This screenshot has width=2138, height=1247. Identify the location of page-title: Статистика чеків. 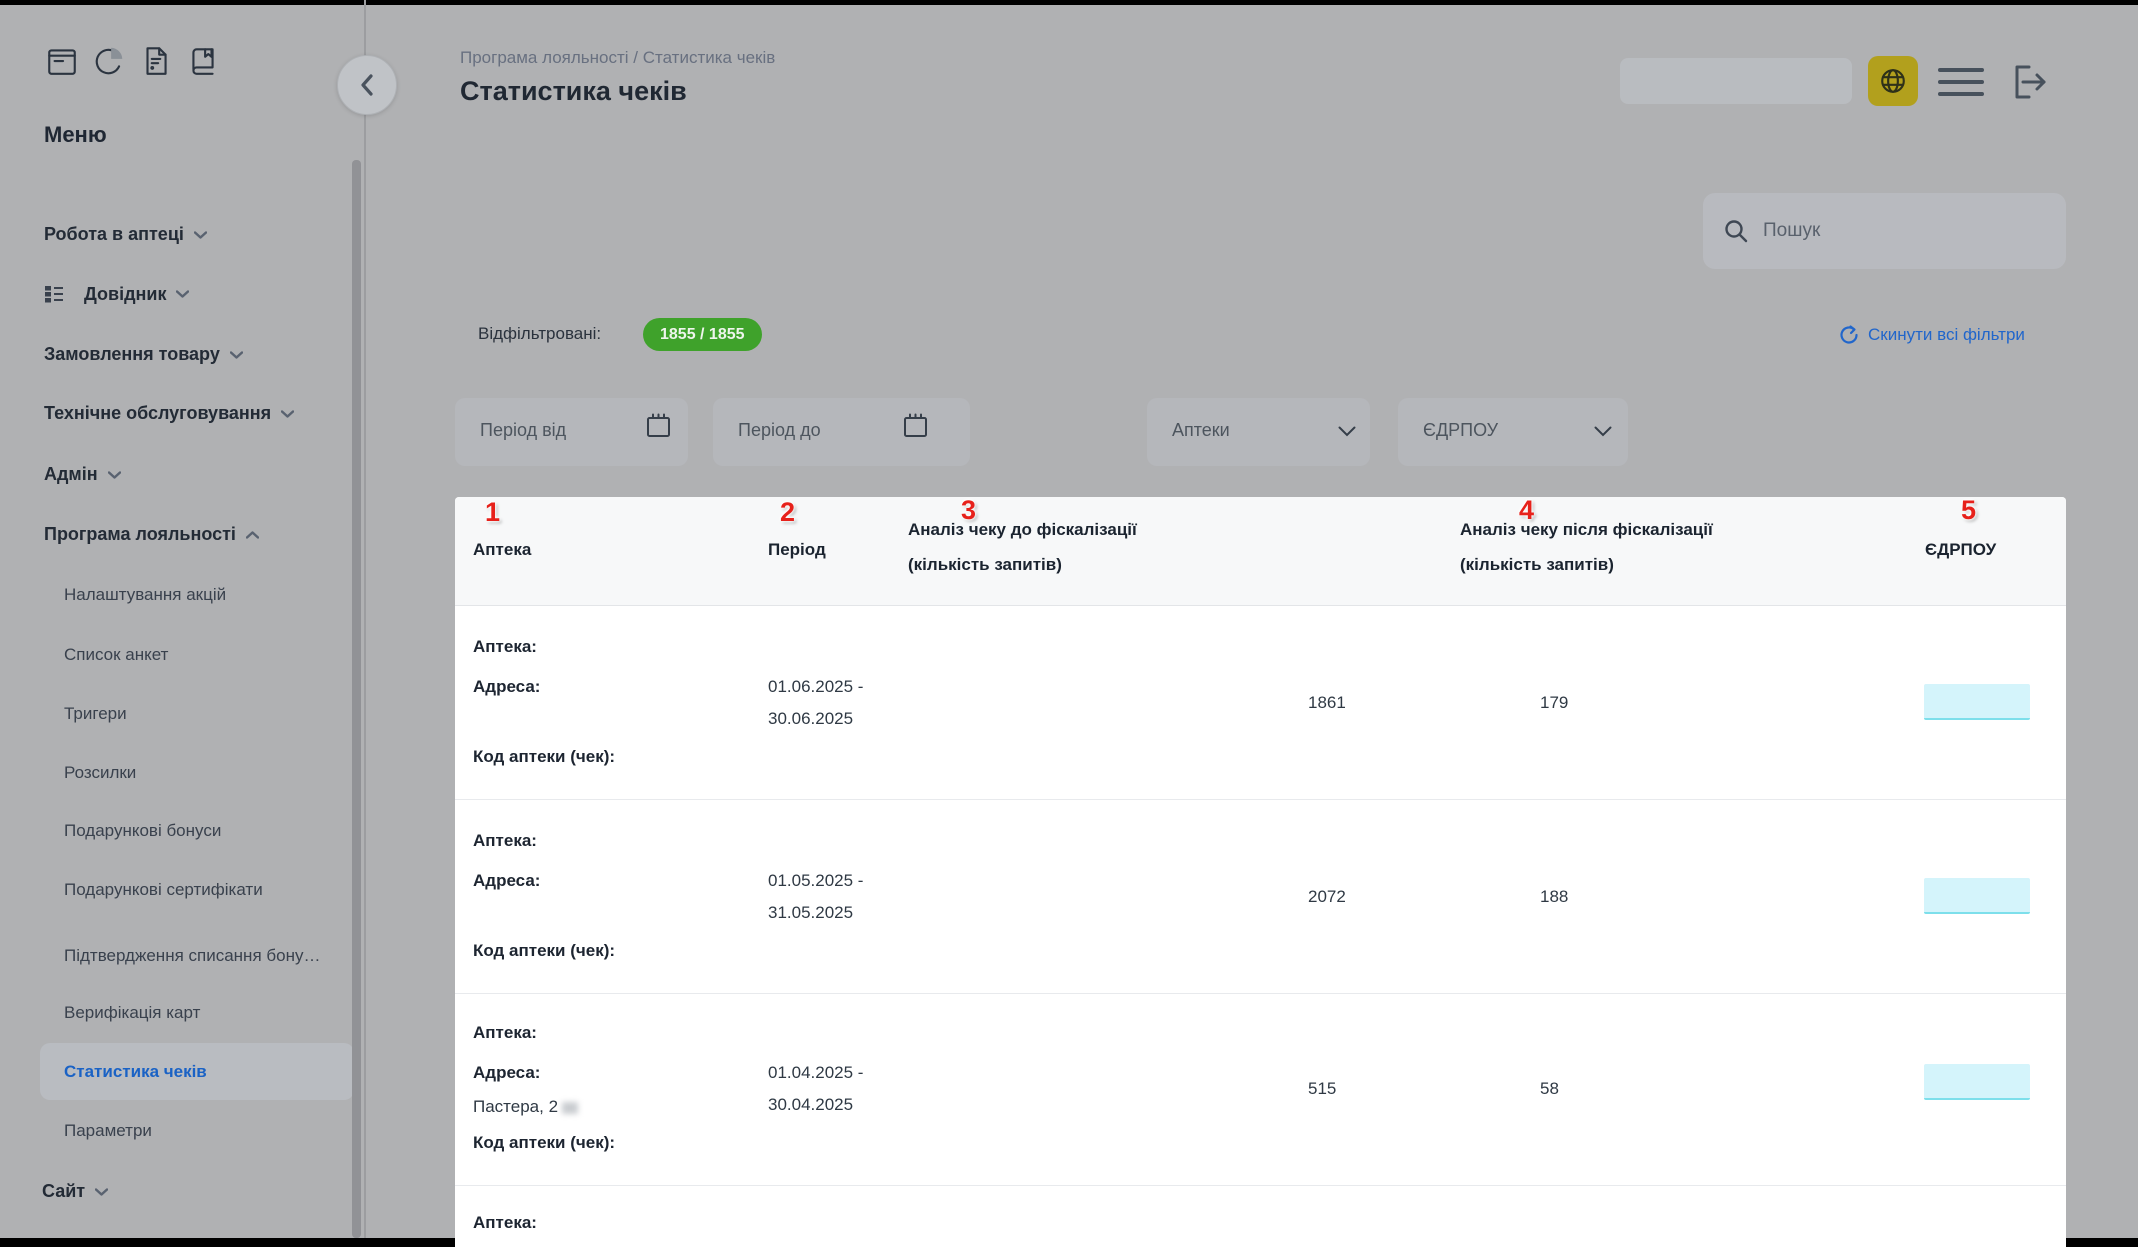
(573, 91).